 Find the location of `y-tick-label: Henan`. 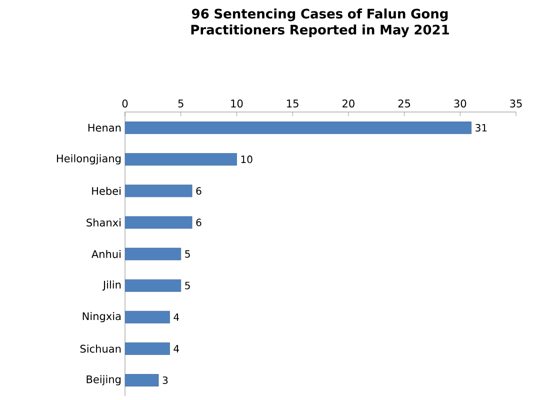

y-tick-label: Henan is located at coordinates (104, 128).